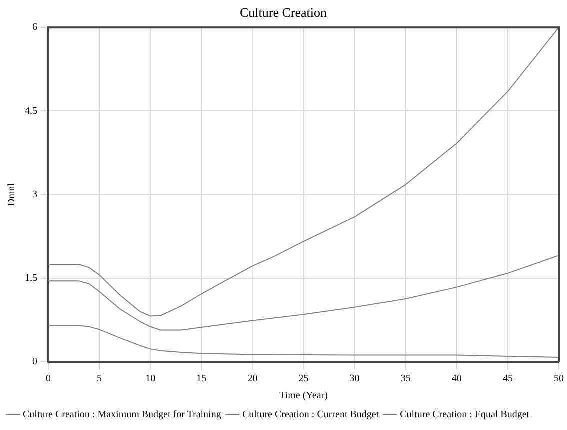 The width and height of the screenshot is (567, 430). Describe the element at coordinates (457, 379) in the screenshot. I see `x-tick-label: 40` at that location.